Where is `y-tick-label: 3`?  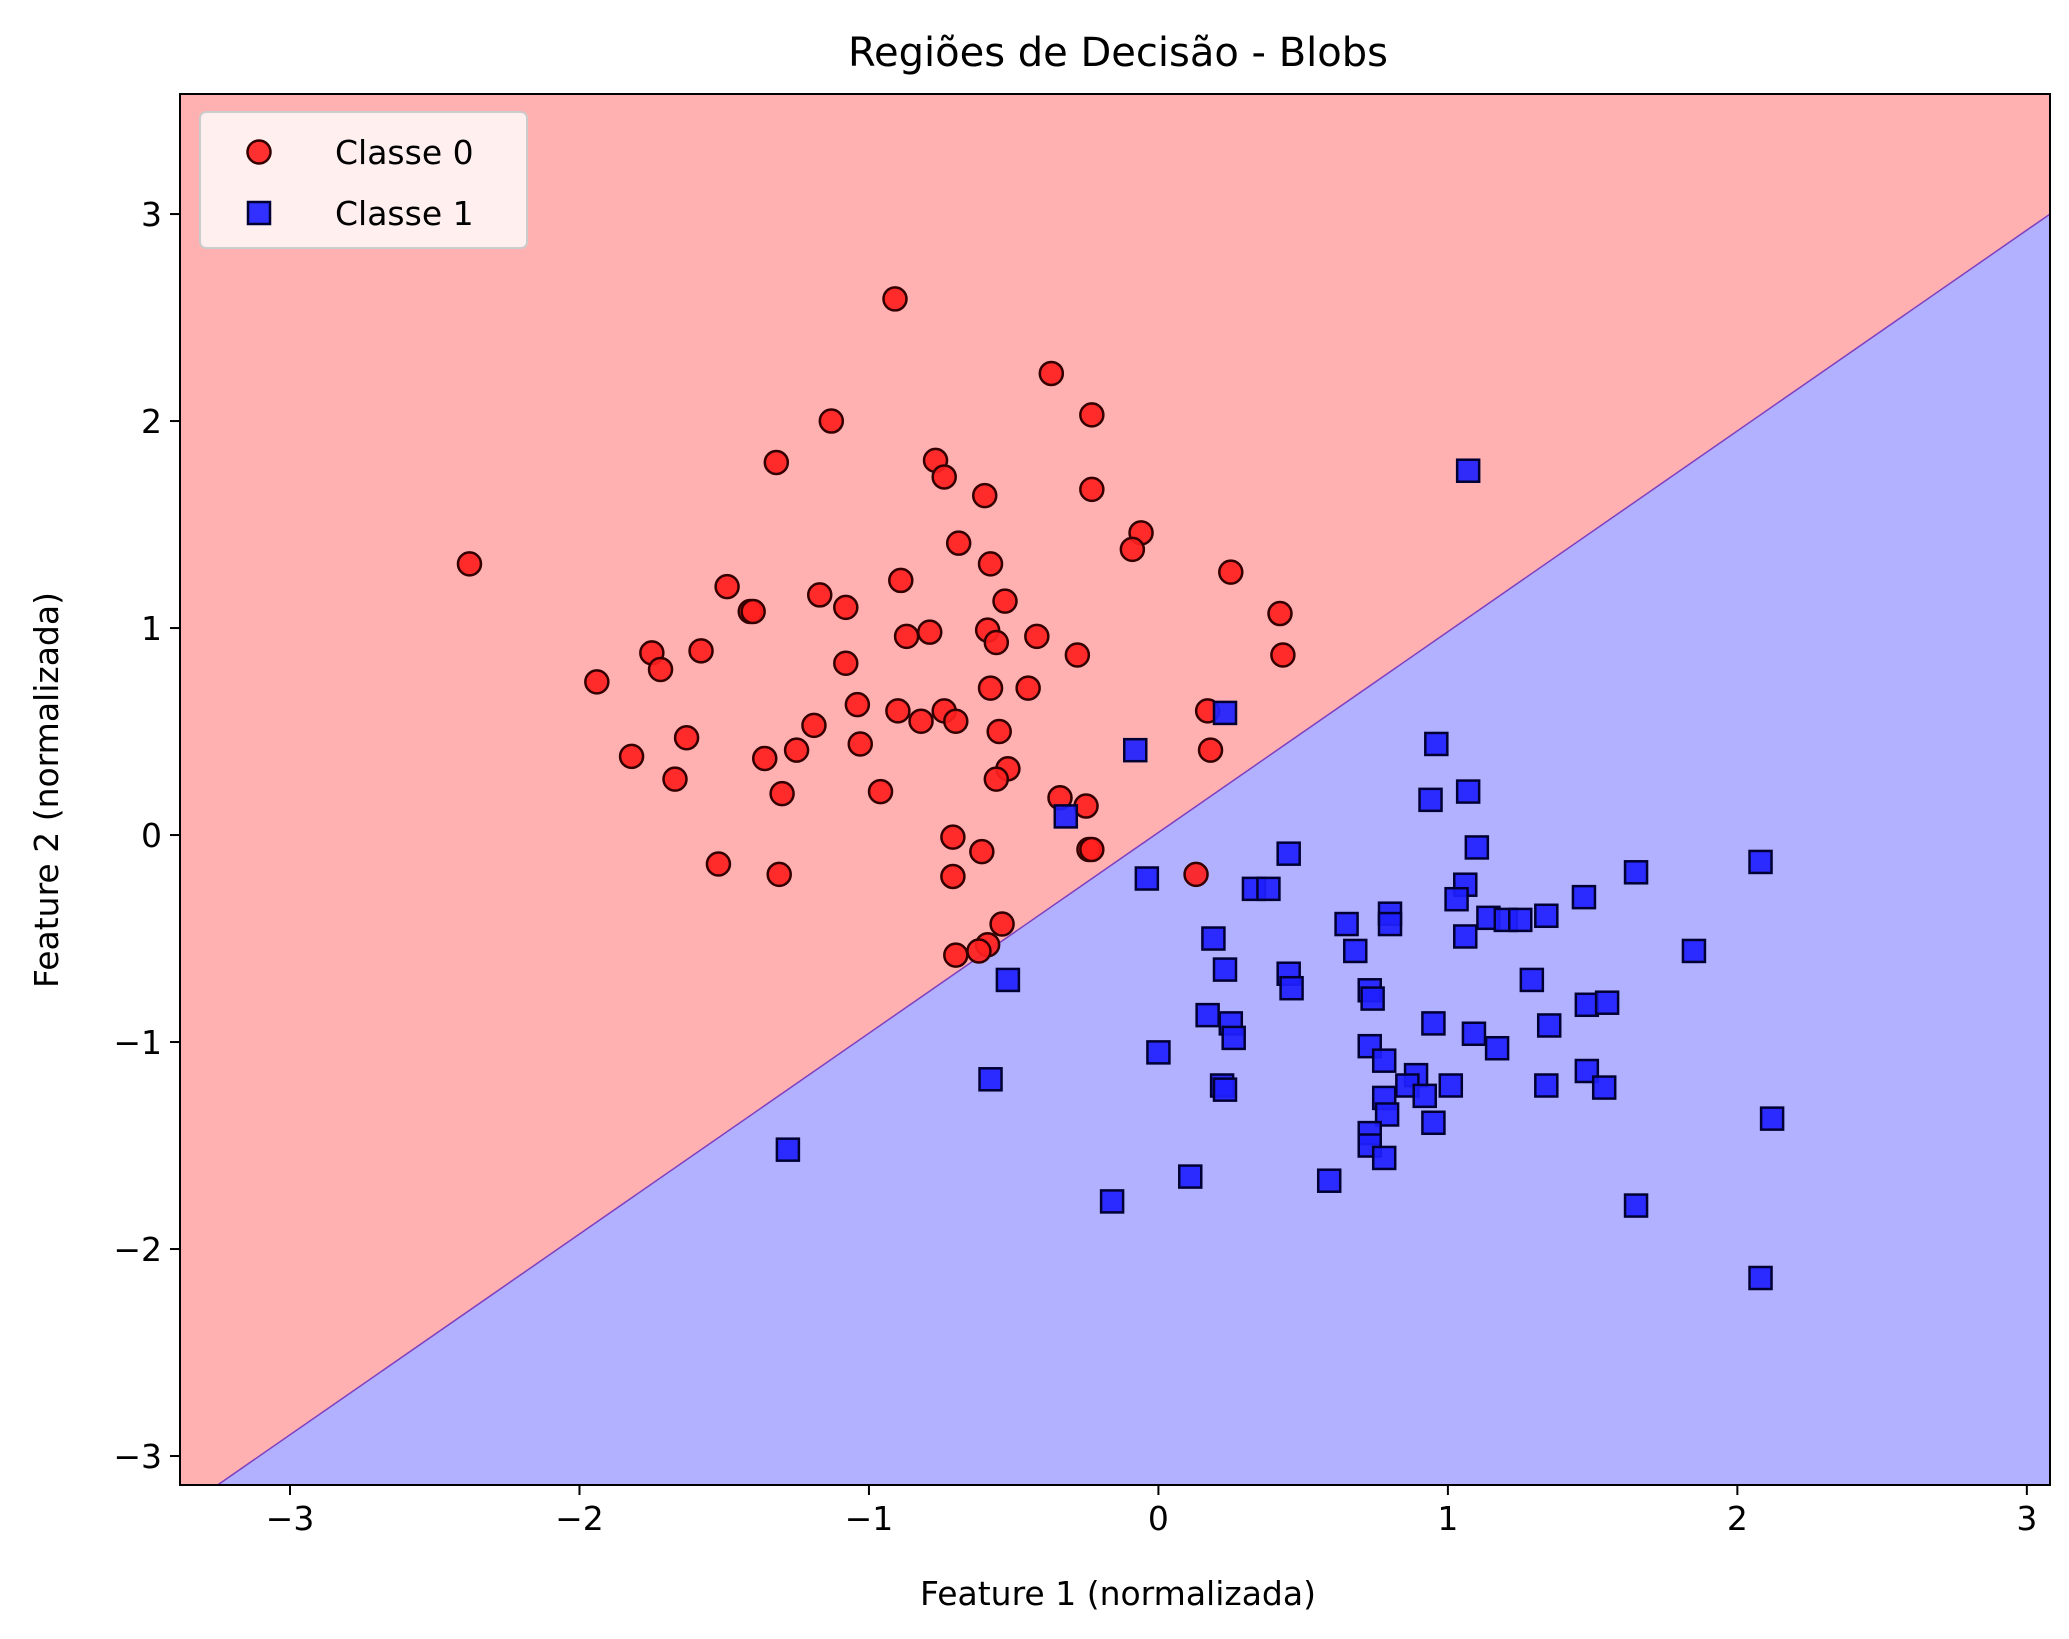 y-tick-label: 3 is located at coordinates (151, 214).